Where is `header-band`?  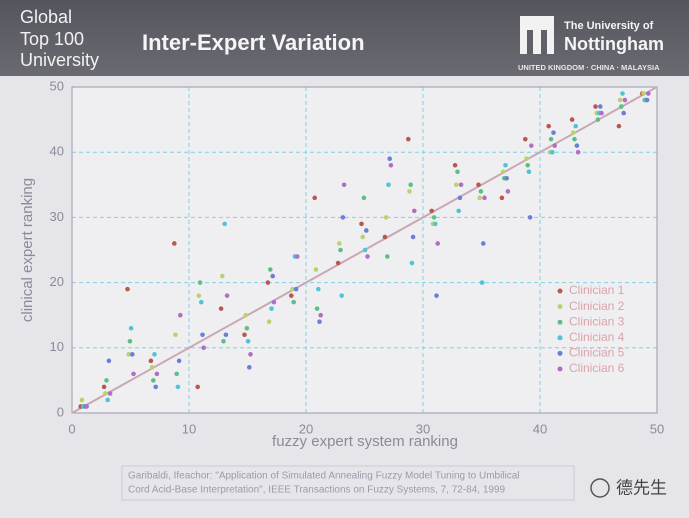
header-band is located at coordinates (344, 38).